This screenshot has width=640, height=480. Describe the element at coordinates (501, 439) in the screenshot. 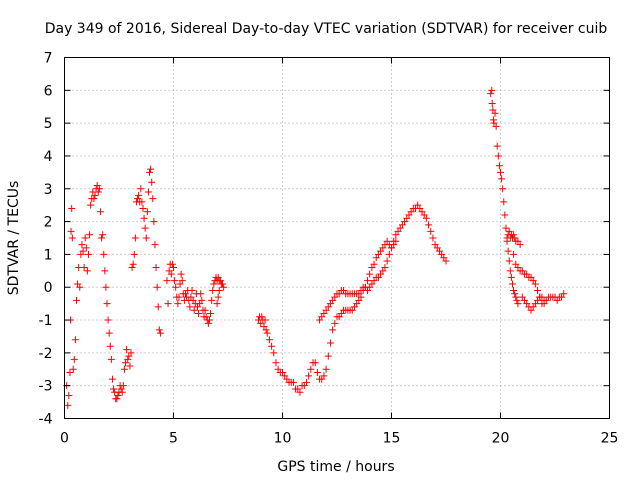

I see `x-tick-label: 20` at that location.